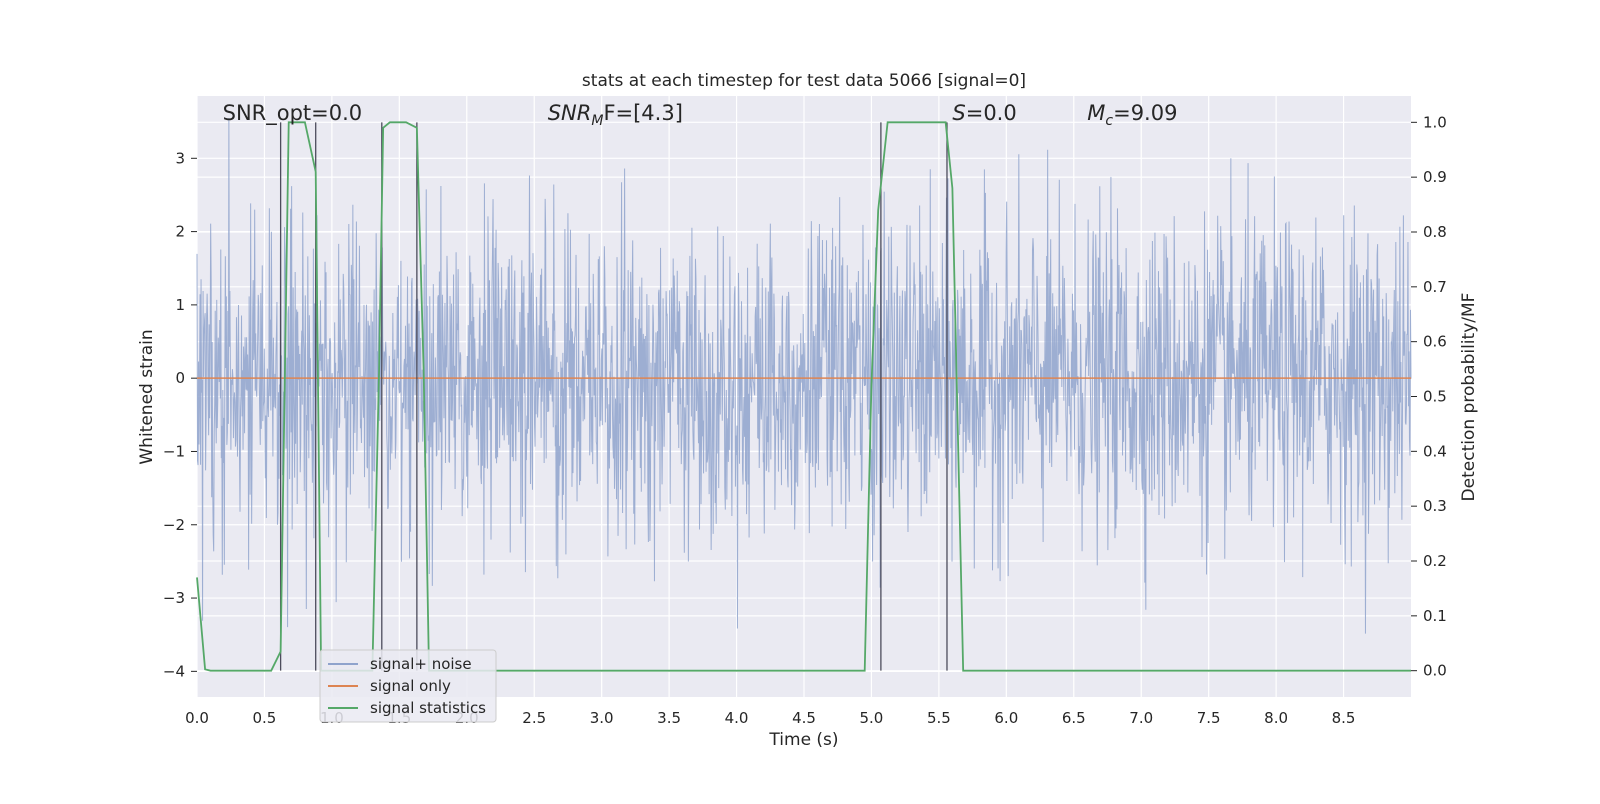  What do you see at coordinates (803, 740) in the screenshot?
I see `x-axis-label: Time (s)` at bounding box center [803, 740].